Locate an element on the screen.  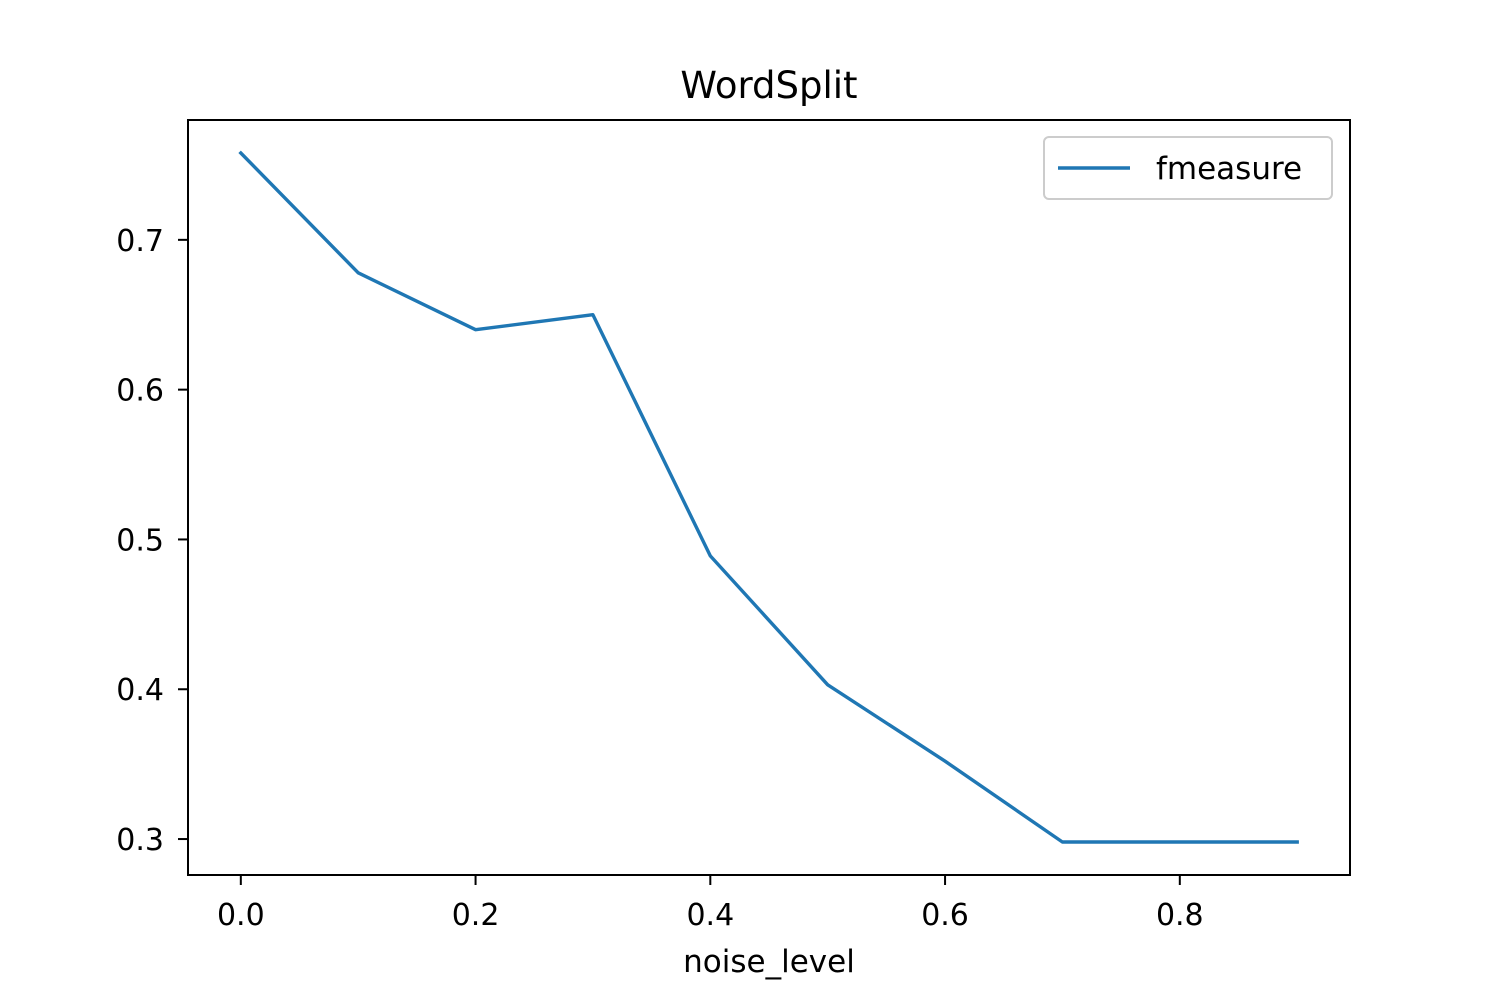
legend-box is located at coordinates (1188, 168).